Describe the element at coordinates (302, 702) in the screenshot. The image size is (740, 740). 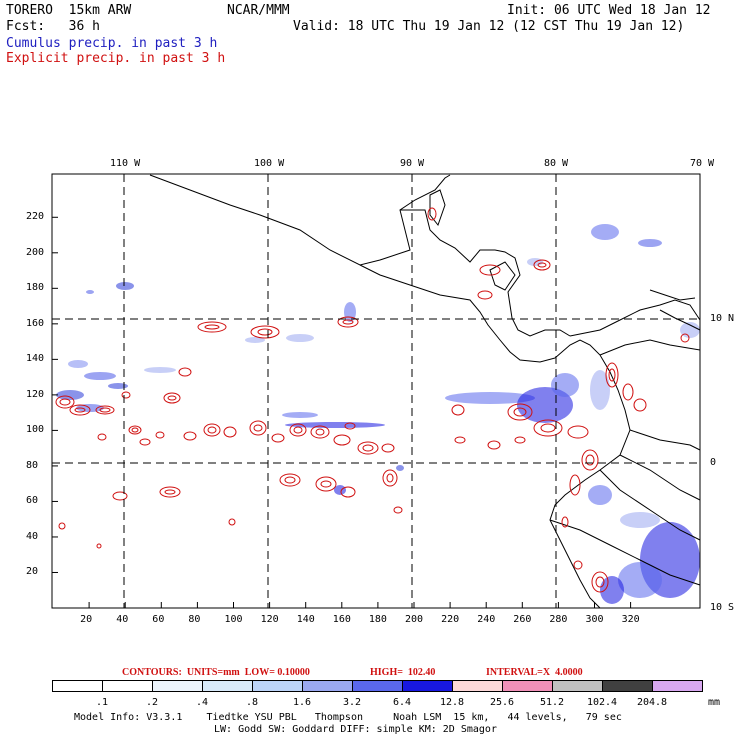
I see `colorbar-label: 1.6` at that location.